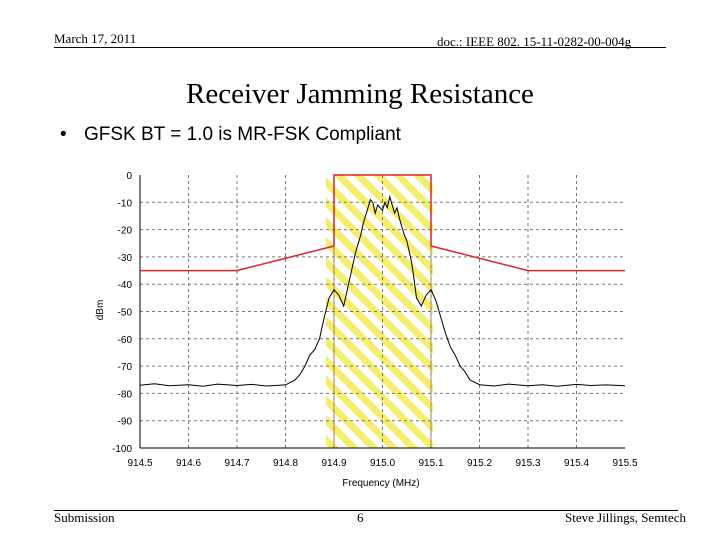 Image resolution: width=720 pixels, height=540 pixels. I want to click on y-tick-label: -40, so click(125, 285).